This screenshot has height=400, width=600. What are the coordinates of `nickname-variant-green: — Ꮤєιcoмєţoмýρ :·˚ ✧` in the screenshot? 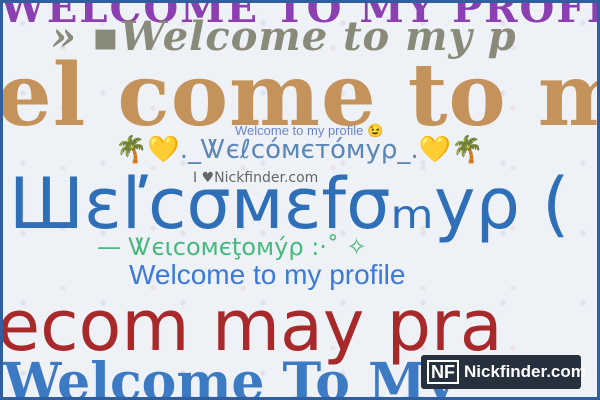 It's located at (232, 247).